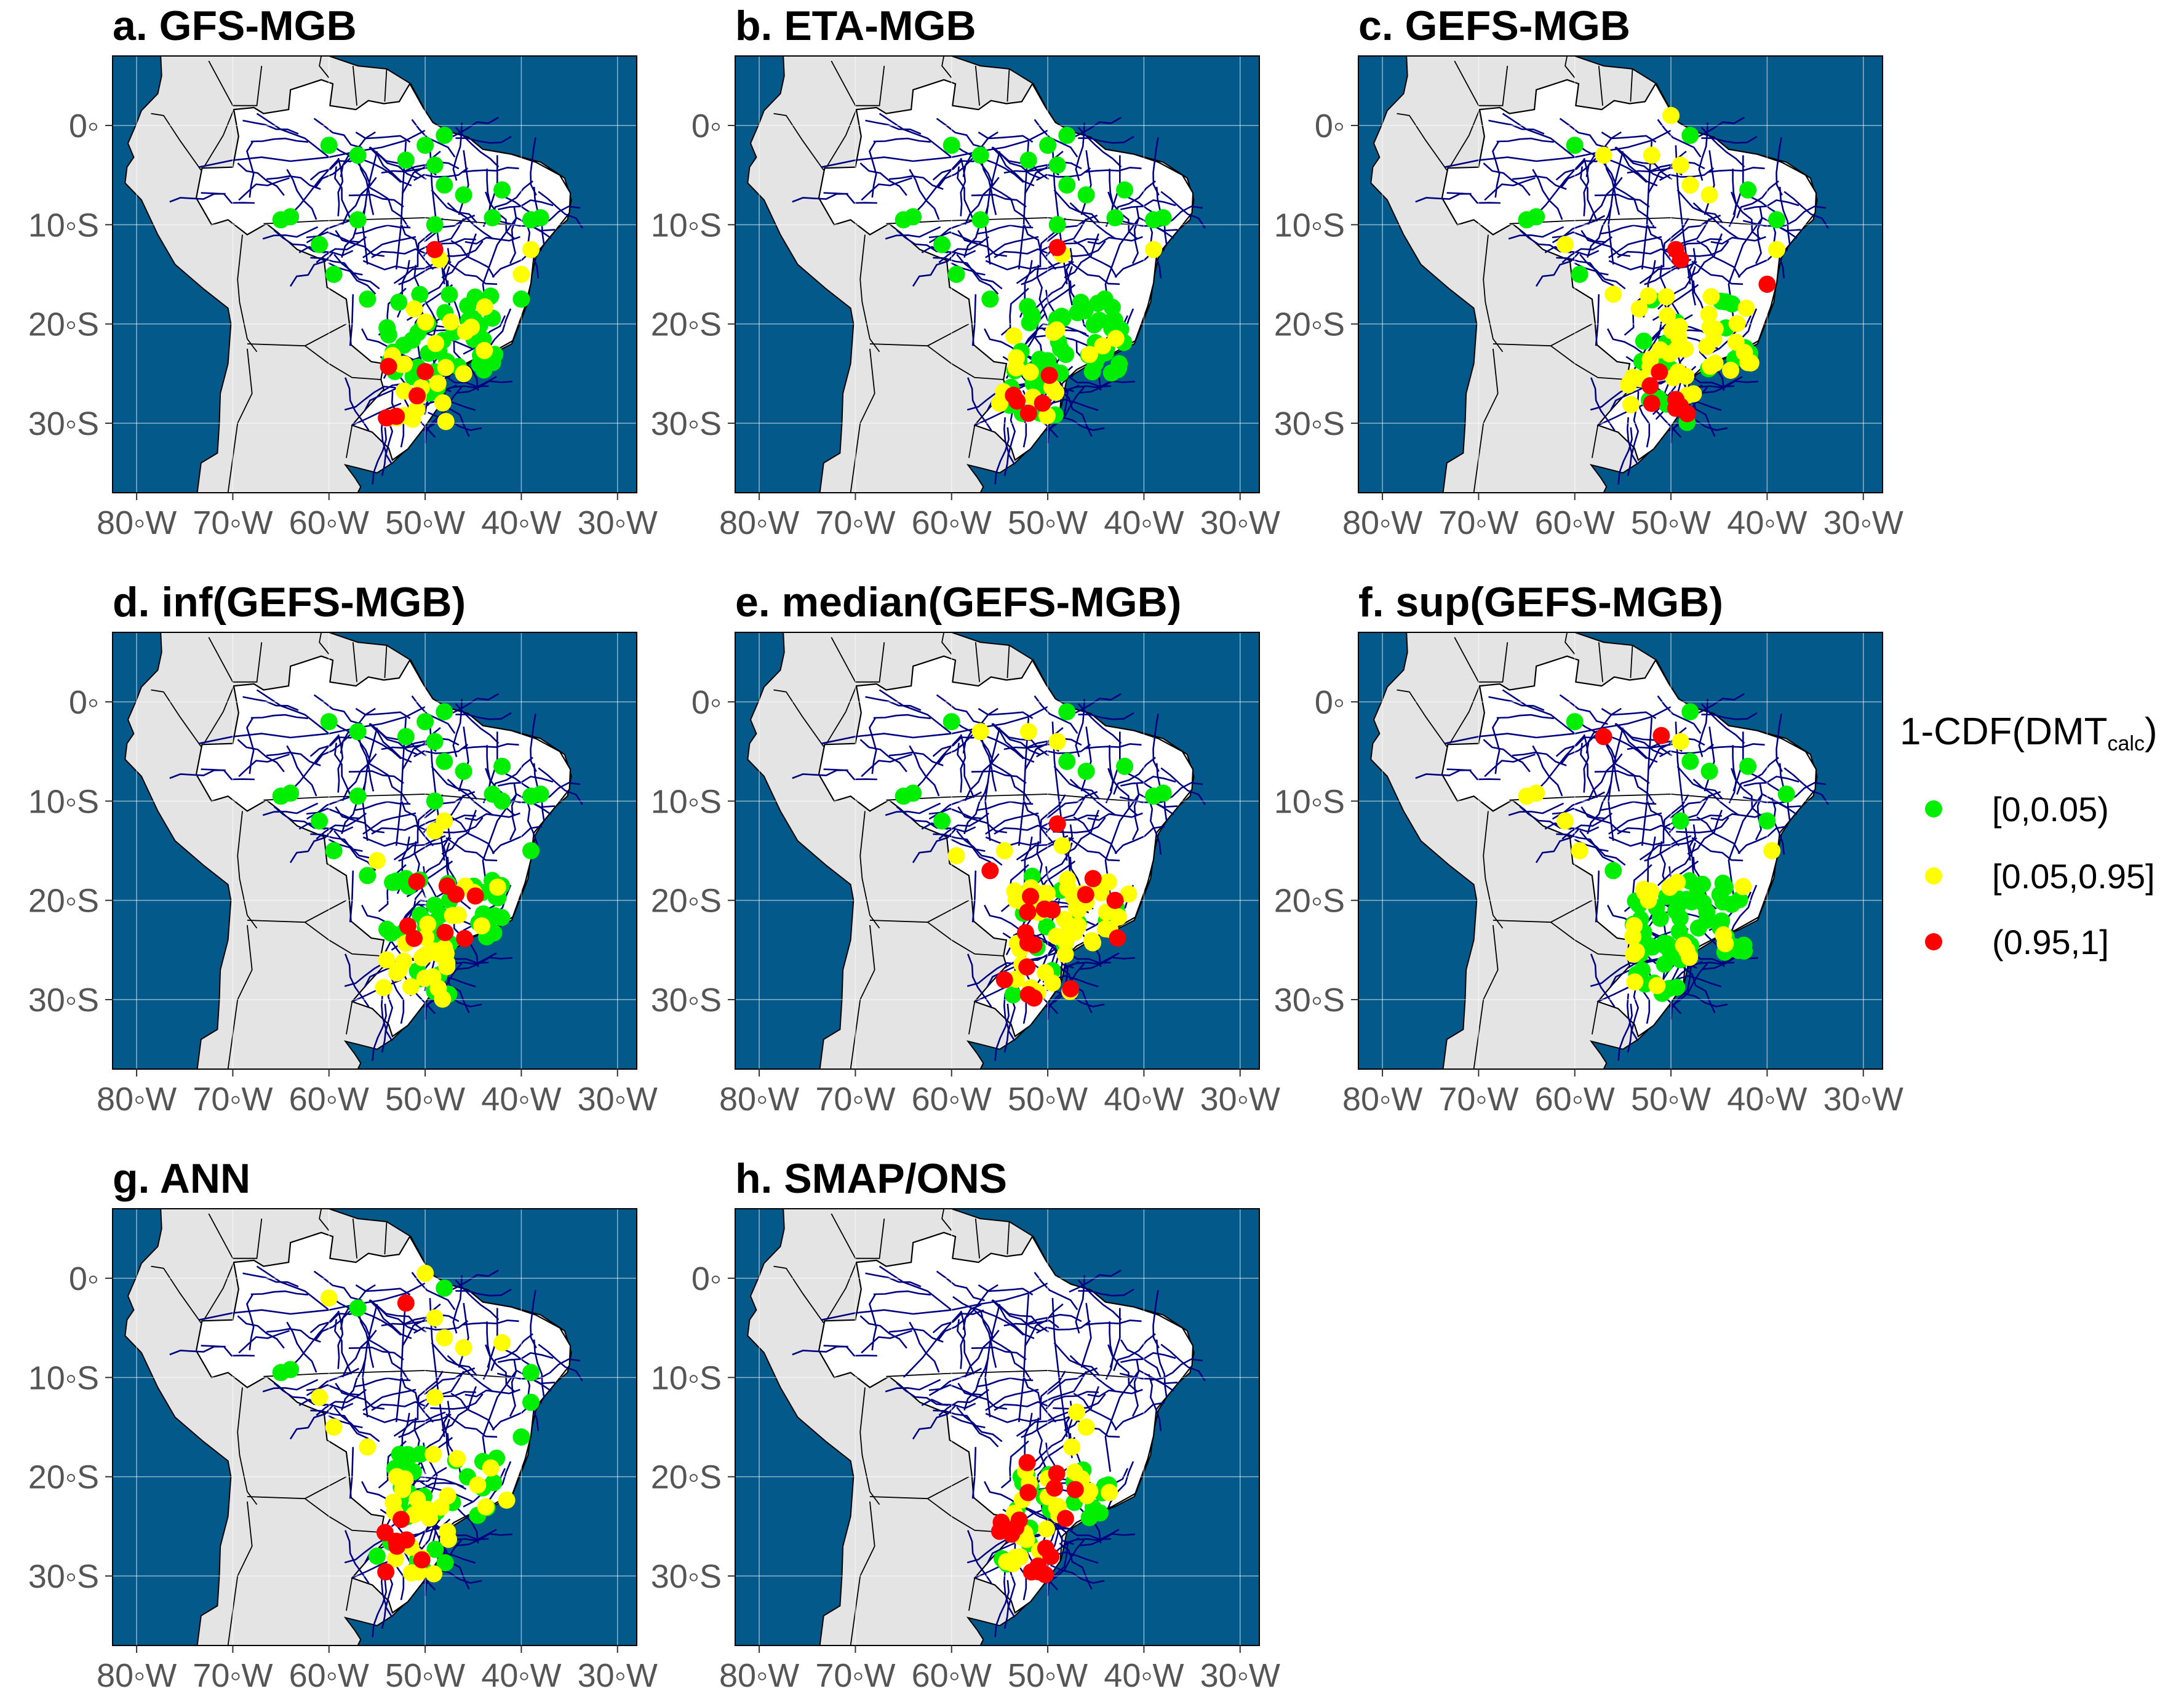 The height and width of the screenshot is (1707, 2184). What do you see at coordinates (233, 1676) in the screenshot?
I see `x-tick-label: 70◦W` at bounding box center [233, 1676].